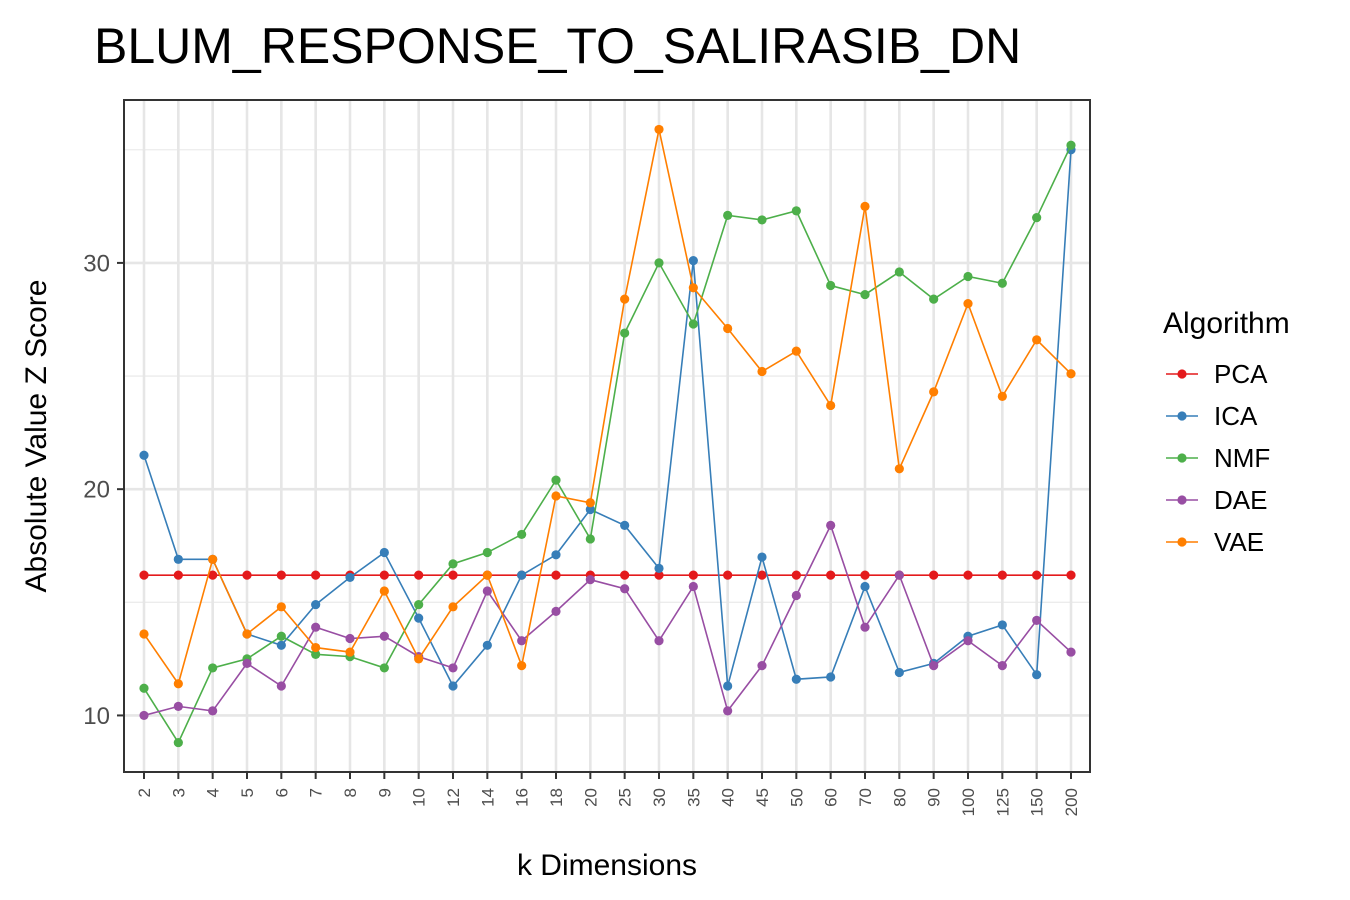 Image resolution: width=1350 pixels, height=900 pixels. What do you see at coordinates (968, 802) in the screenshot?
I see `x-tick-label: 100` at bounding box center [968, 802].